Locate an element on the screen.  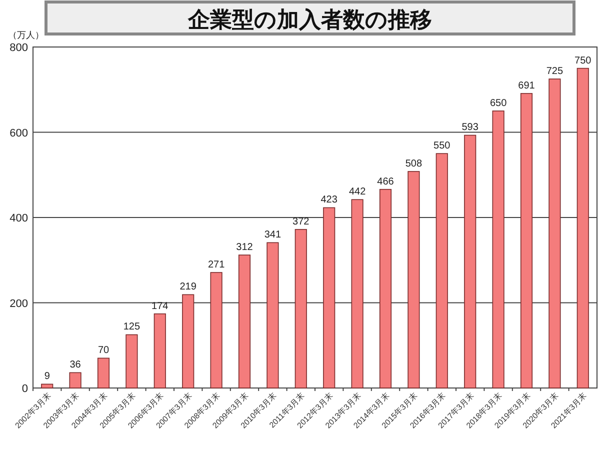
chart-title: 企業型の加入者数の推移 is located at coordinates (309, 19).